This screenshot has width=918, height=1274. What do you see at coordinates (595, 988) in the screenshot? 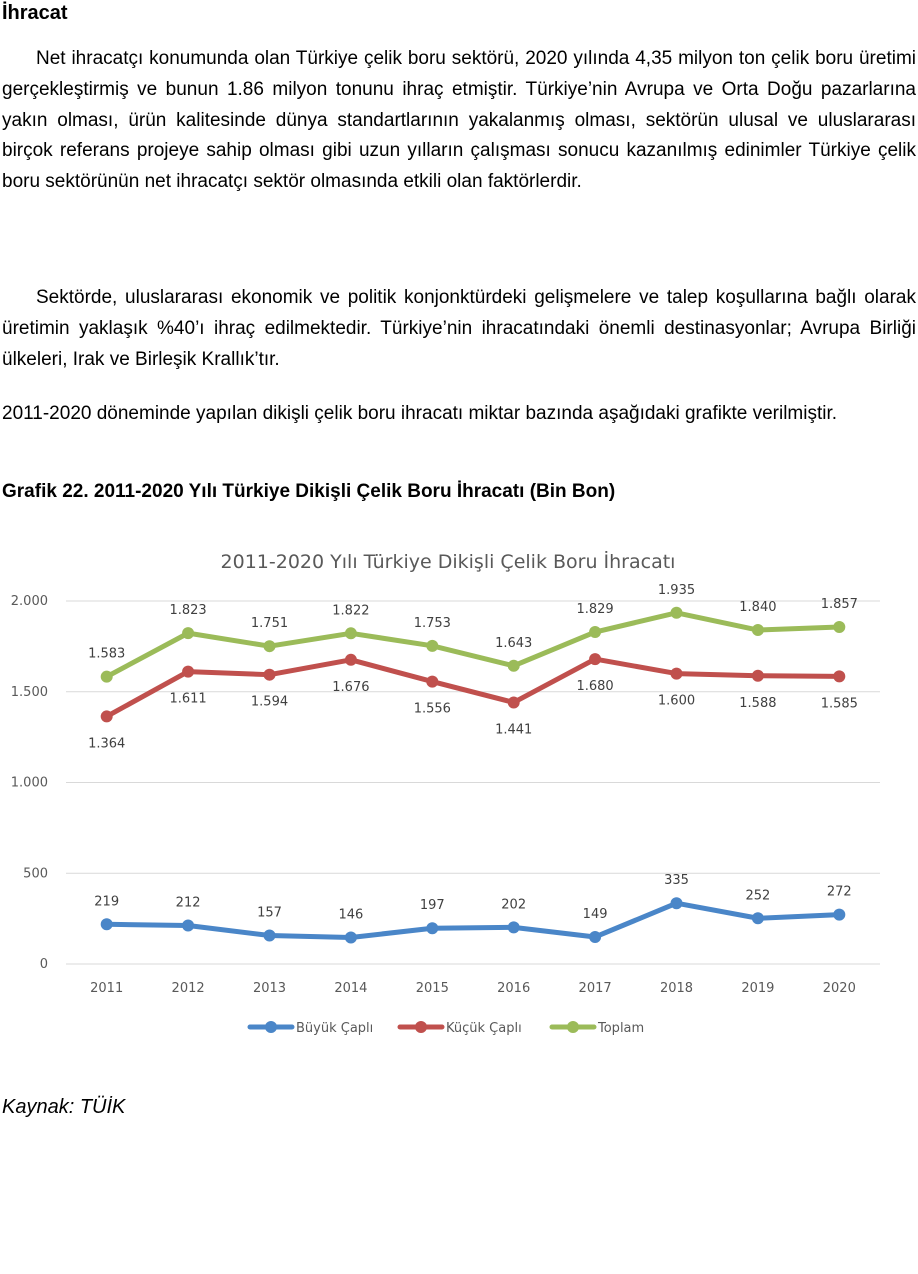
I see `x-tick-label: 2017` at bounding box center [595, 988].